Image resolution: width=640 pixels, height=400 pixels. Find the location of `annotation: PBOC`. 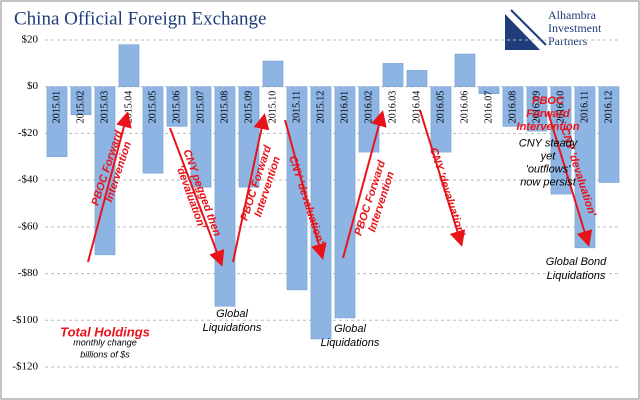

annotation: PBOC is located at coordinates (548, 101).